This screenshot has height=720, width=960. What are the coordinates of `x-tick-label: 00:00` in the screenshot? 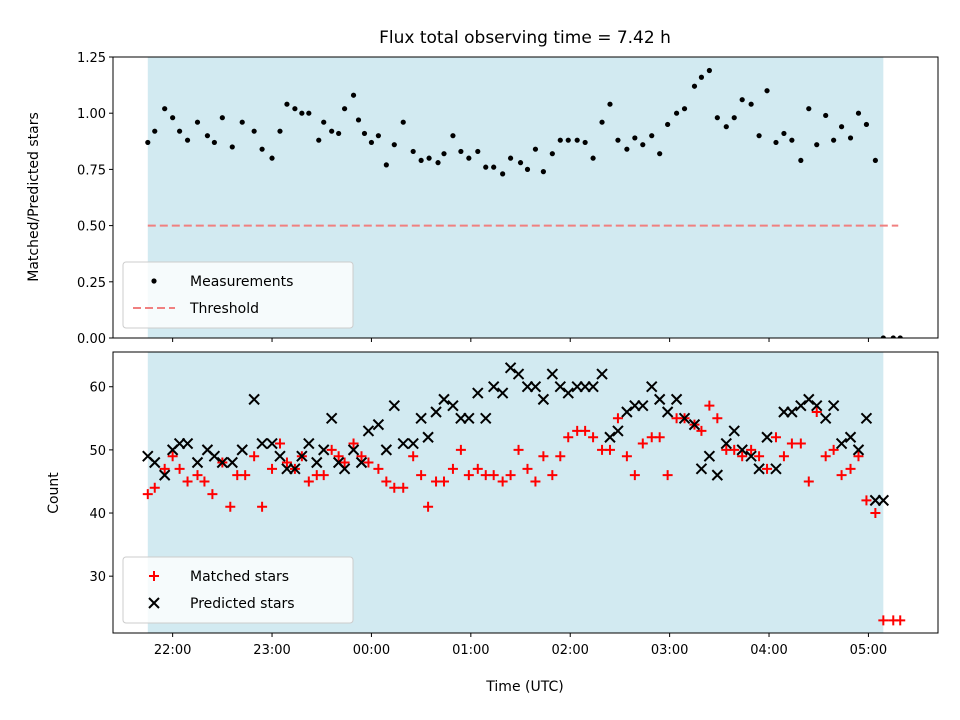 It's located at (371, 650).